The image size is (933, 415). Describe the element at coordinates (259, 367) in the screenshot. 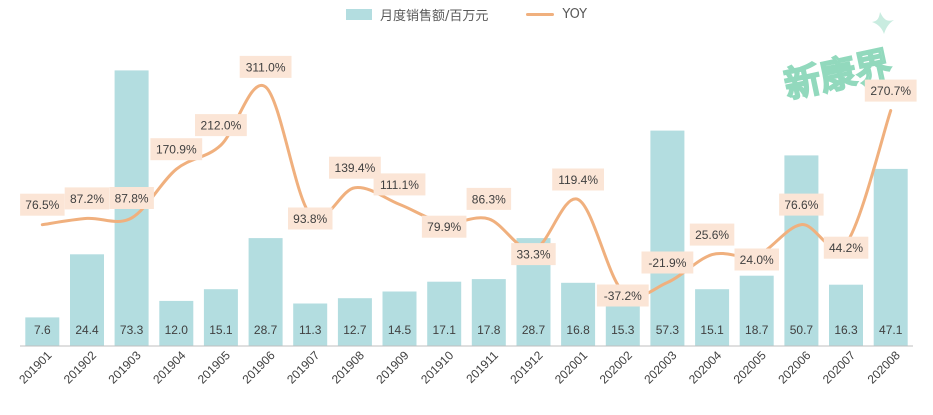

I see `x-tick-label-201906: 201906` at that location.